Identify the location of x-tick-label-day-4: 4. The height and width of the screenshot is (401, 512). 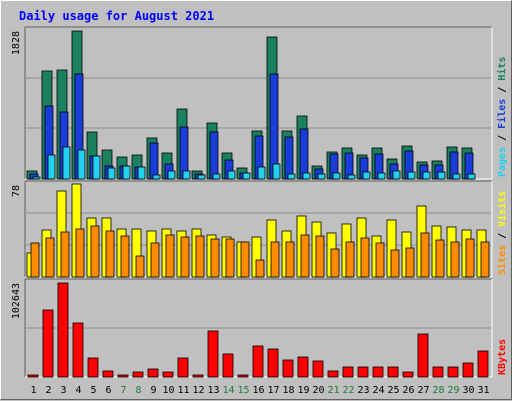
(78, 390).